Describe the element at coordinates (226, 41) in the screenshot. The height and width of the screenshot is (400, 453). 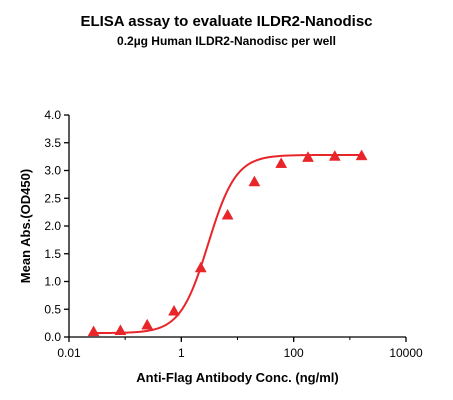
I see `chart-subtitle: 0.2µg Human ILDR2-Nanodisc per well` at that location.